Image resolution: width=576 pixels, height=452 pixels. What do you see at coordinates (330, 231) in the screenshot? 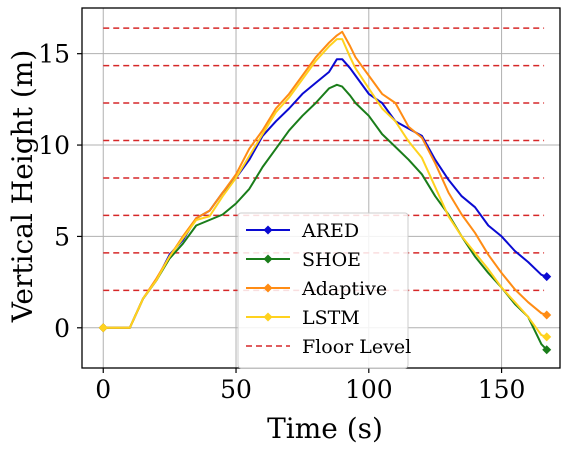
I see `legend-label-ared: ARED` at bounding box center [330, 231].